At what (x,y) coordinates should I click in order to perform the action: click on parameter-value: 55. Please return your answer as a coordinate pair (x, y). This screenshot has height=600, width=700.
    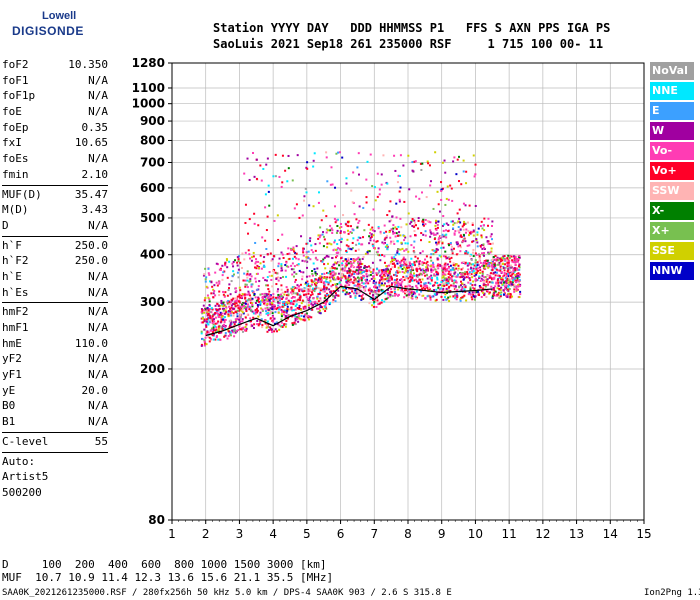
    Looking at the image, I should click on (101, 441).